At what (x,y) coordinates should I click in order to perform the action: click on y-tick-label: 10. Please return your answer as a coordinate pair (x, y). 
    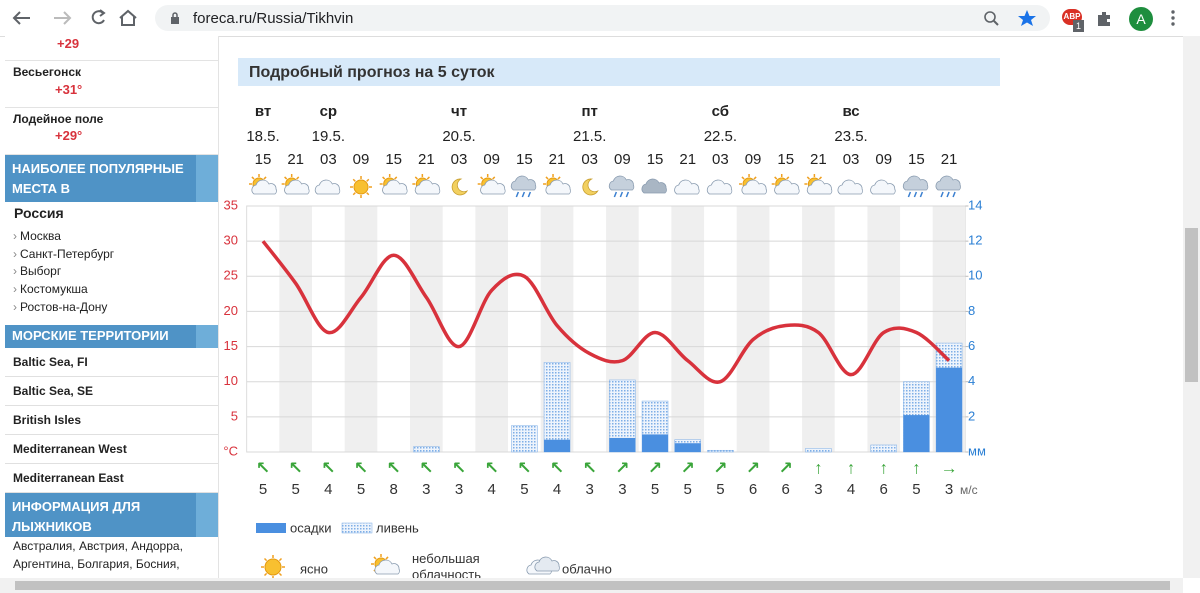
    Looking at the image, I should click on (231, 380).